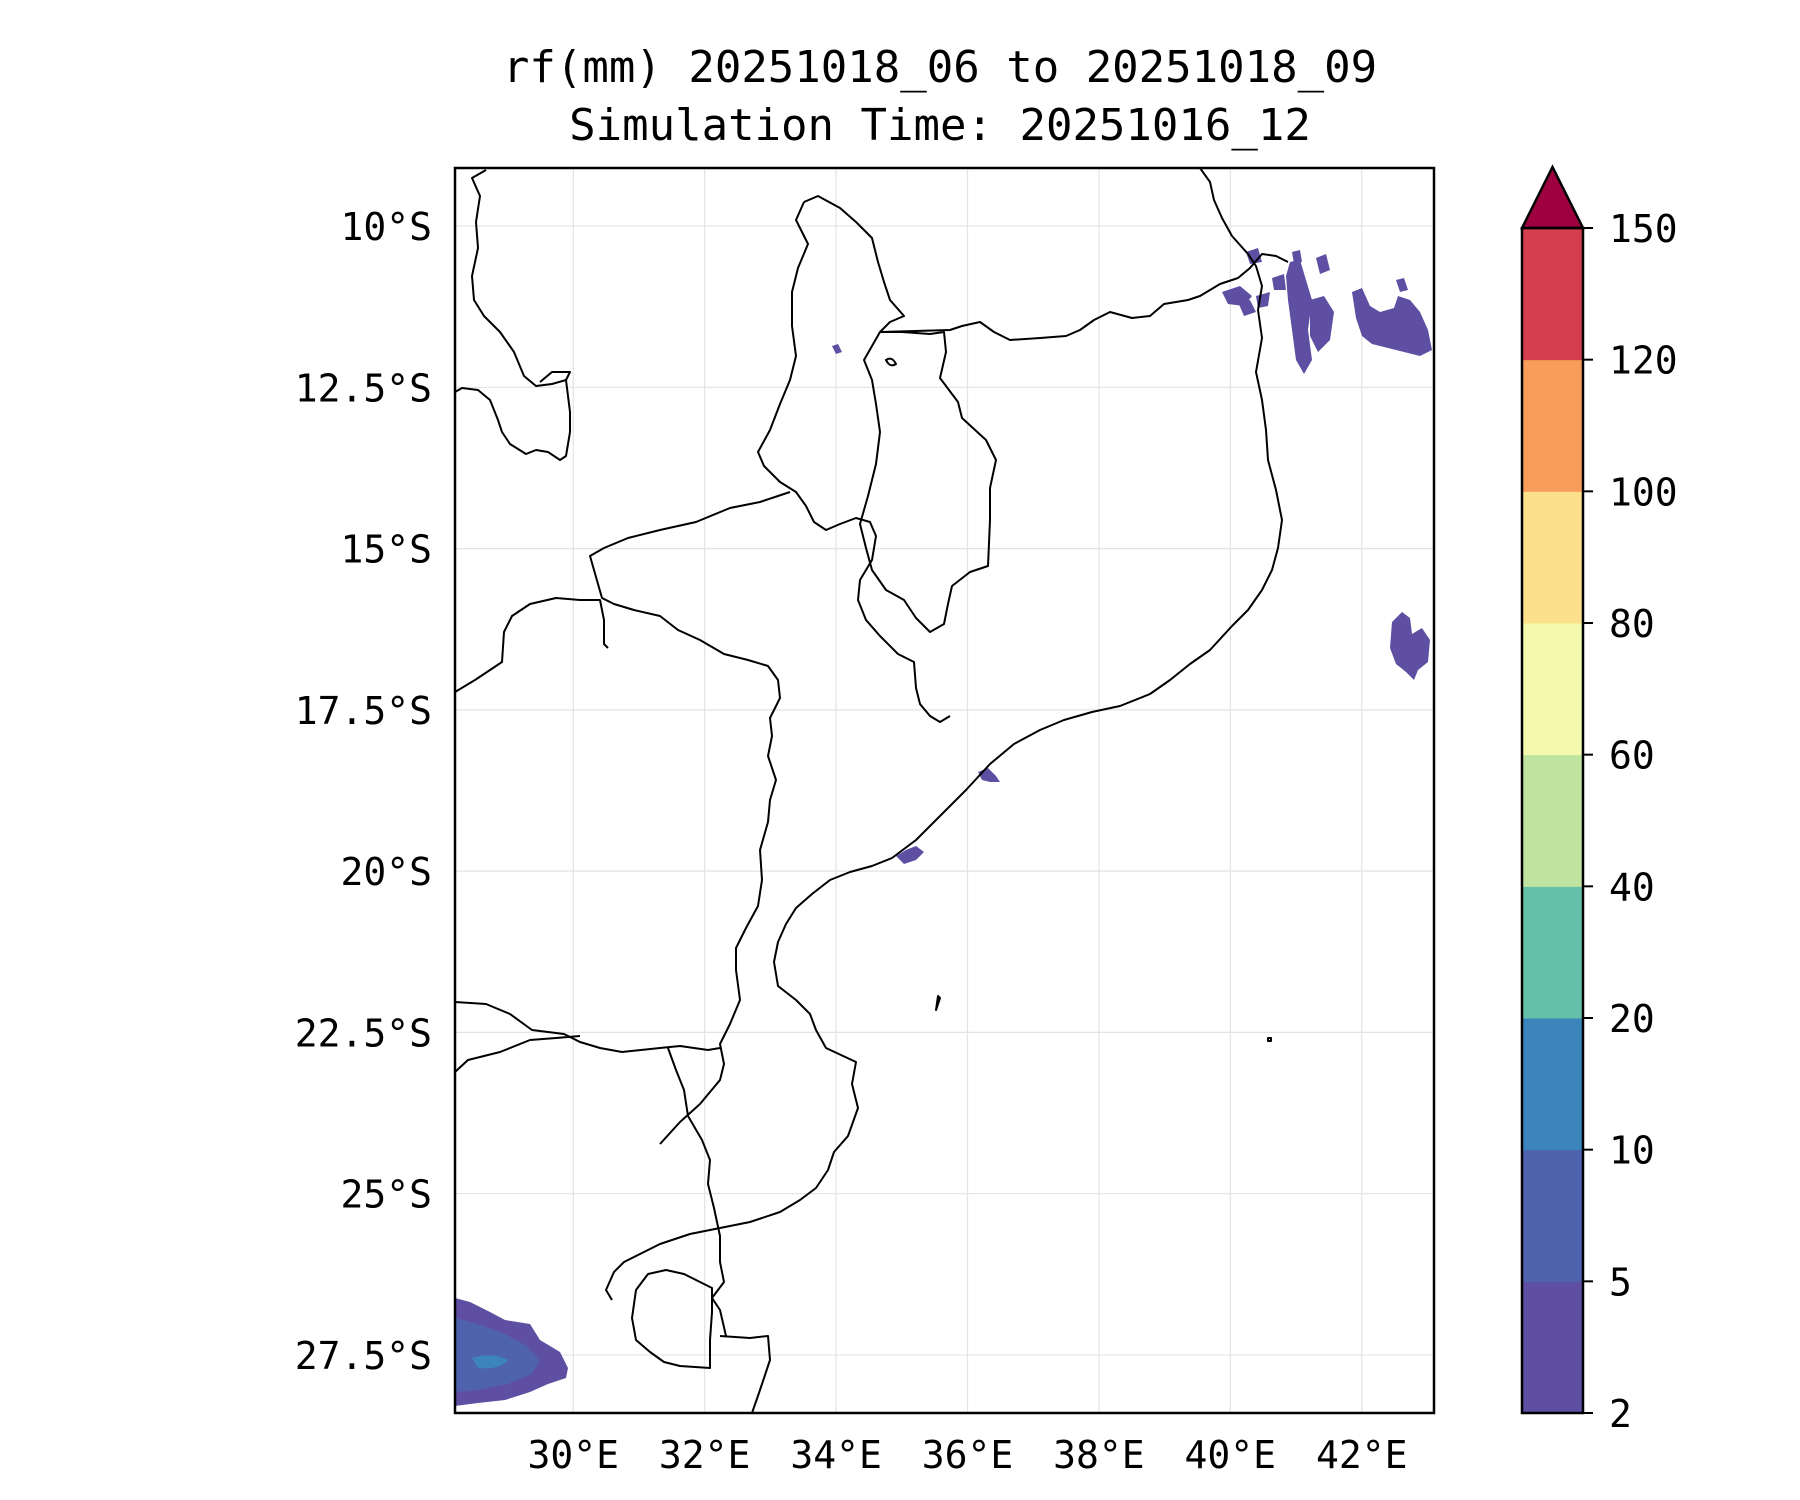 Image resolution: width=1800 pixels, height=1500 pixels. I want to click on border-south-africa-north, so click(518, 1054).